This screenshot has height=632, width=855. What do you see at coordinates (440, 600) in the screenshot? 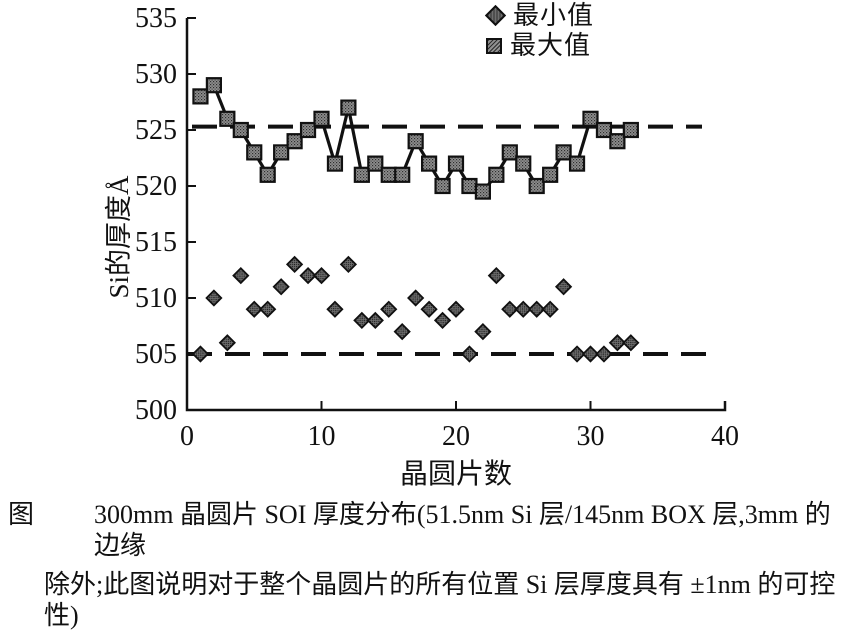
I see `caption-line-2: 除外;此图说明对于整个晶圆片的所有位置 Si 层厚度具有 ±1nm 的可控性)` at bounding box center [440, 600].